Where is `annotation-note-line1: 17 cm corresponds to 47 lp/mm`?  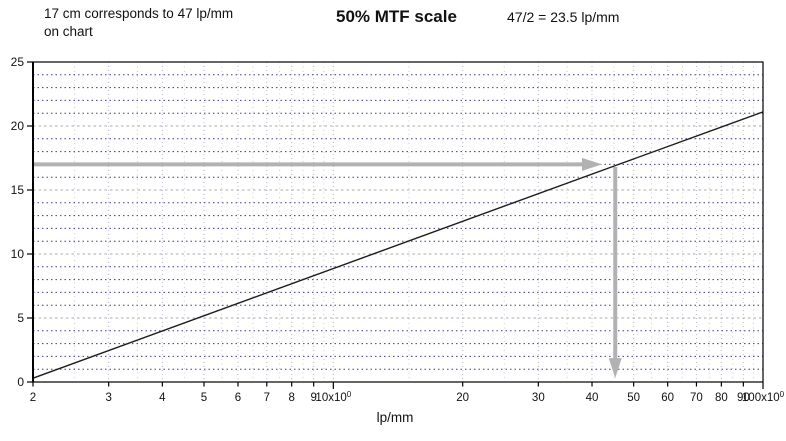 annotation-note-line1: 17 cm corresponds to 47 lp/mm is located at coordinates (139, 13).